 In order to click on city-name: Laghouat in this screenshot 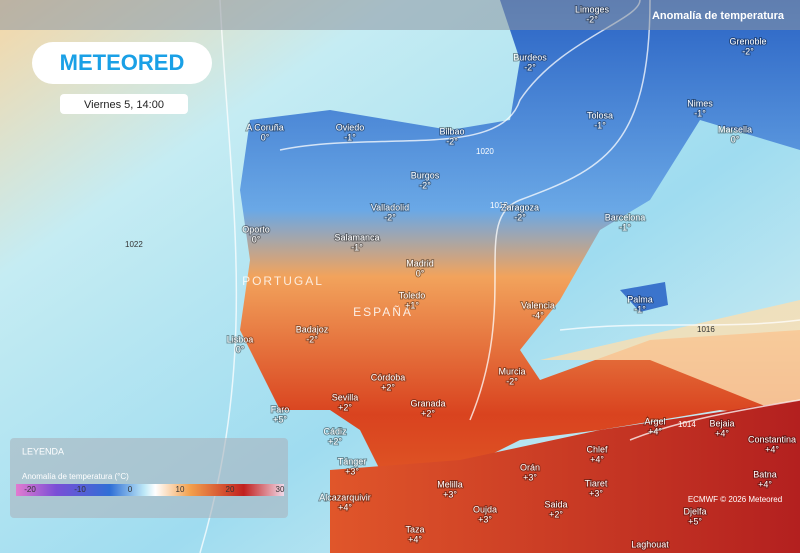, I will do `click(650, 544)`.